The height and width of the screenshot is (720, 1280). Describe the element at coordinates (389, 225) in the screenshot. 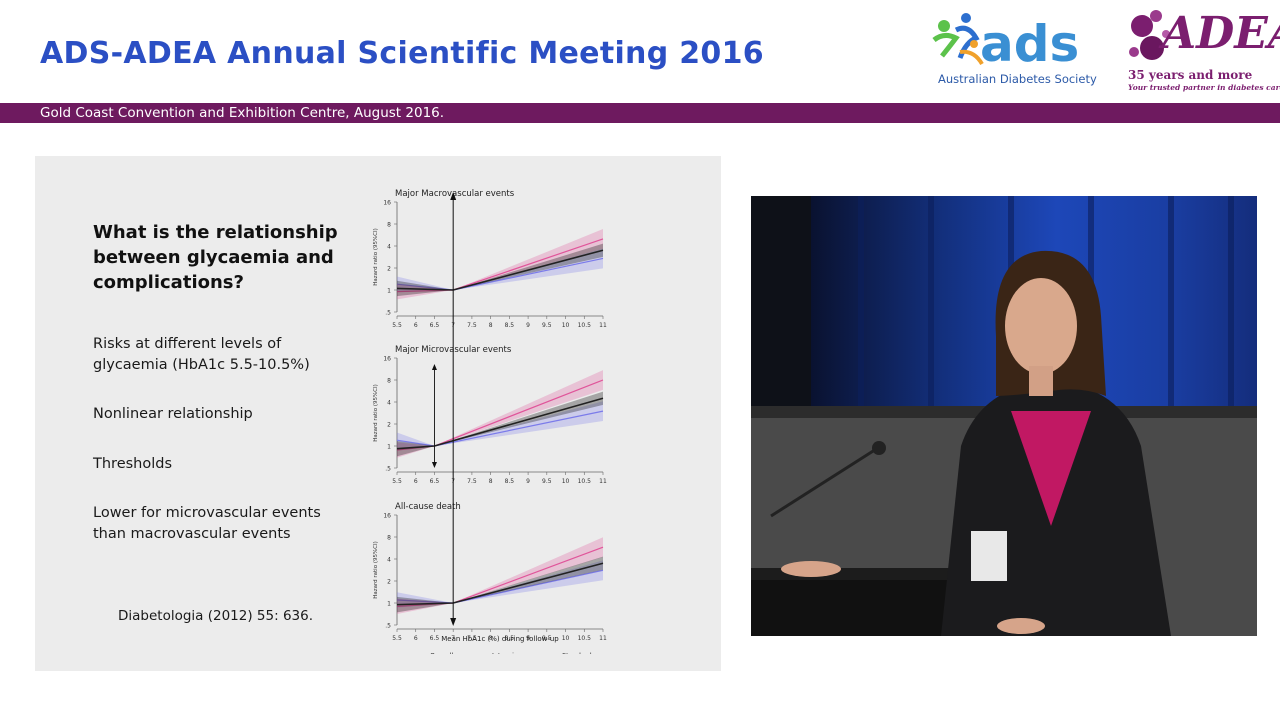

I see `panel1-y-tick-label: 8` at that location.